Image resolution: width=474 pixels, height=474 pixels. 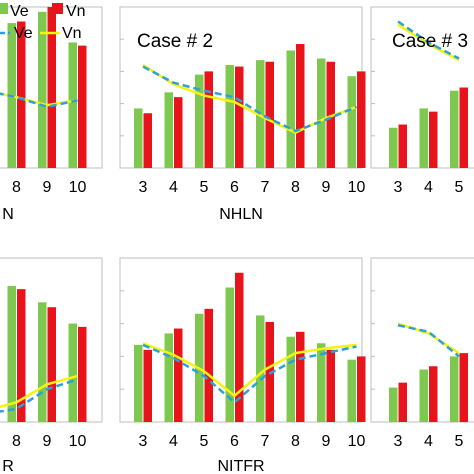 What do you see at coordinates (4, 8) in the screenshot?
I see `legend-swatch-ve` at bounding box center [4, 8].